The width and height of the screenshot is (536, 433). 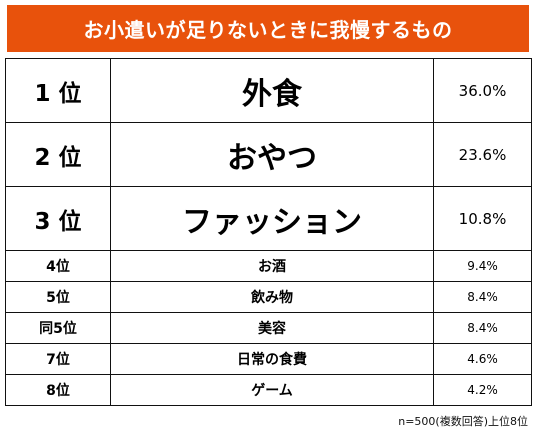 I want to click on rank-cell: 8位, so click(x=58, y=390).